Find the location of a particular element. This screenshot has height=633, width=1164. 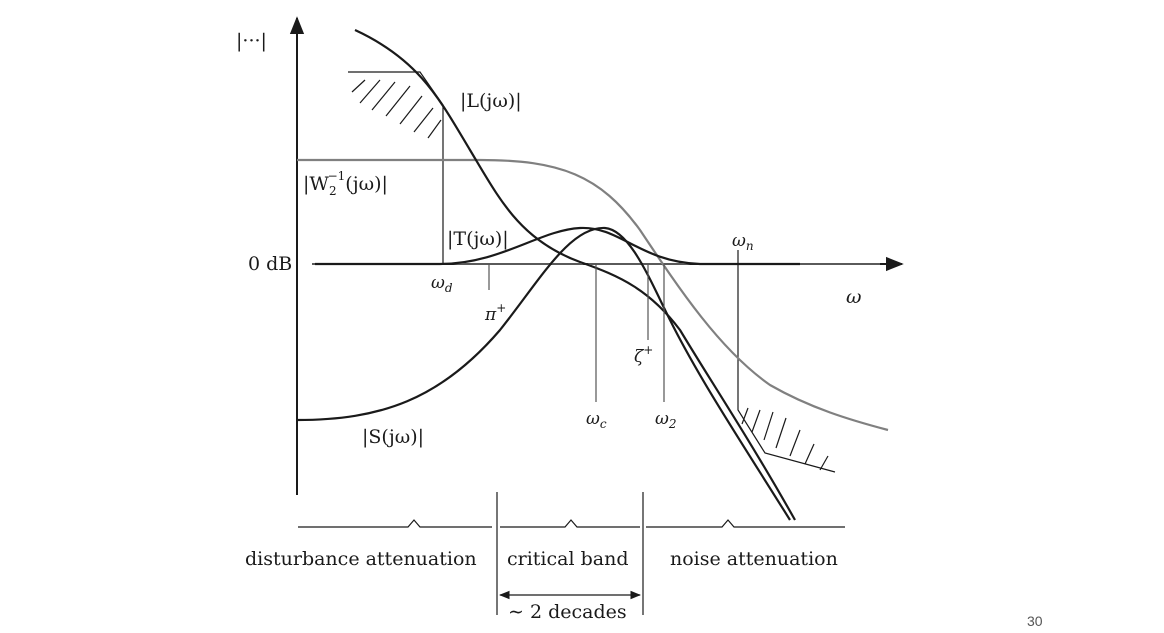

y-axis-label: |···| is located at coordinates (251, 41).